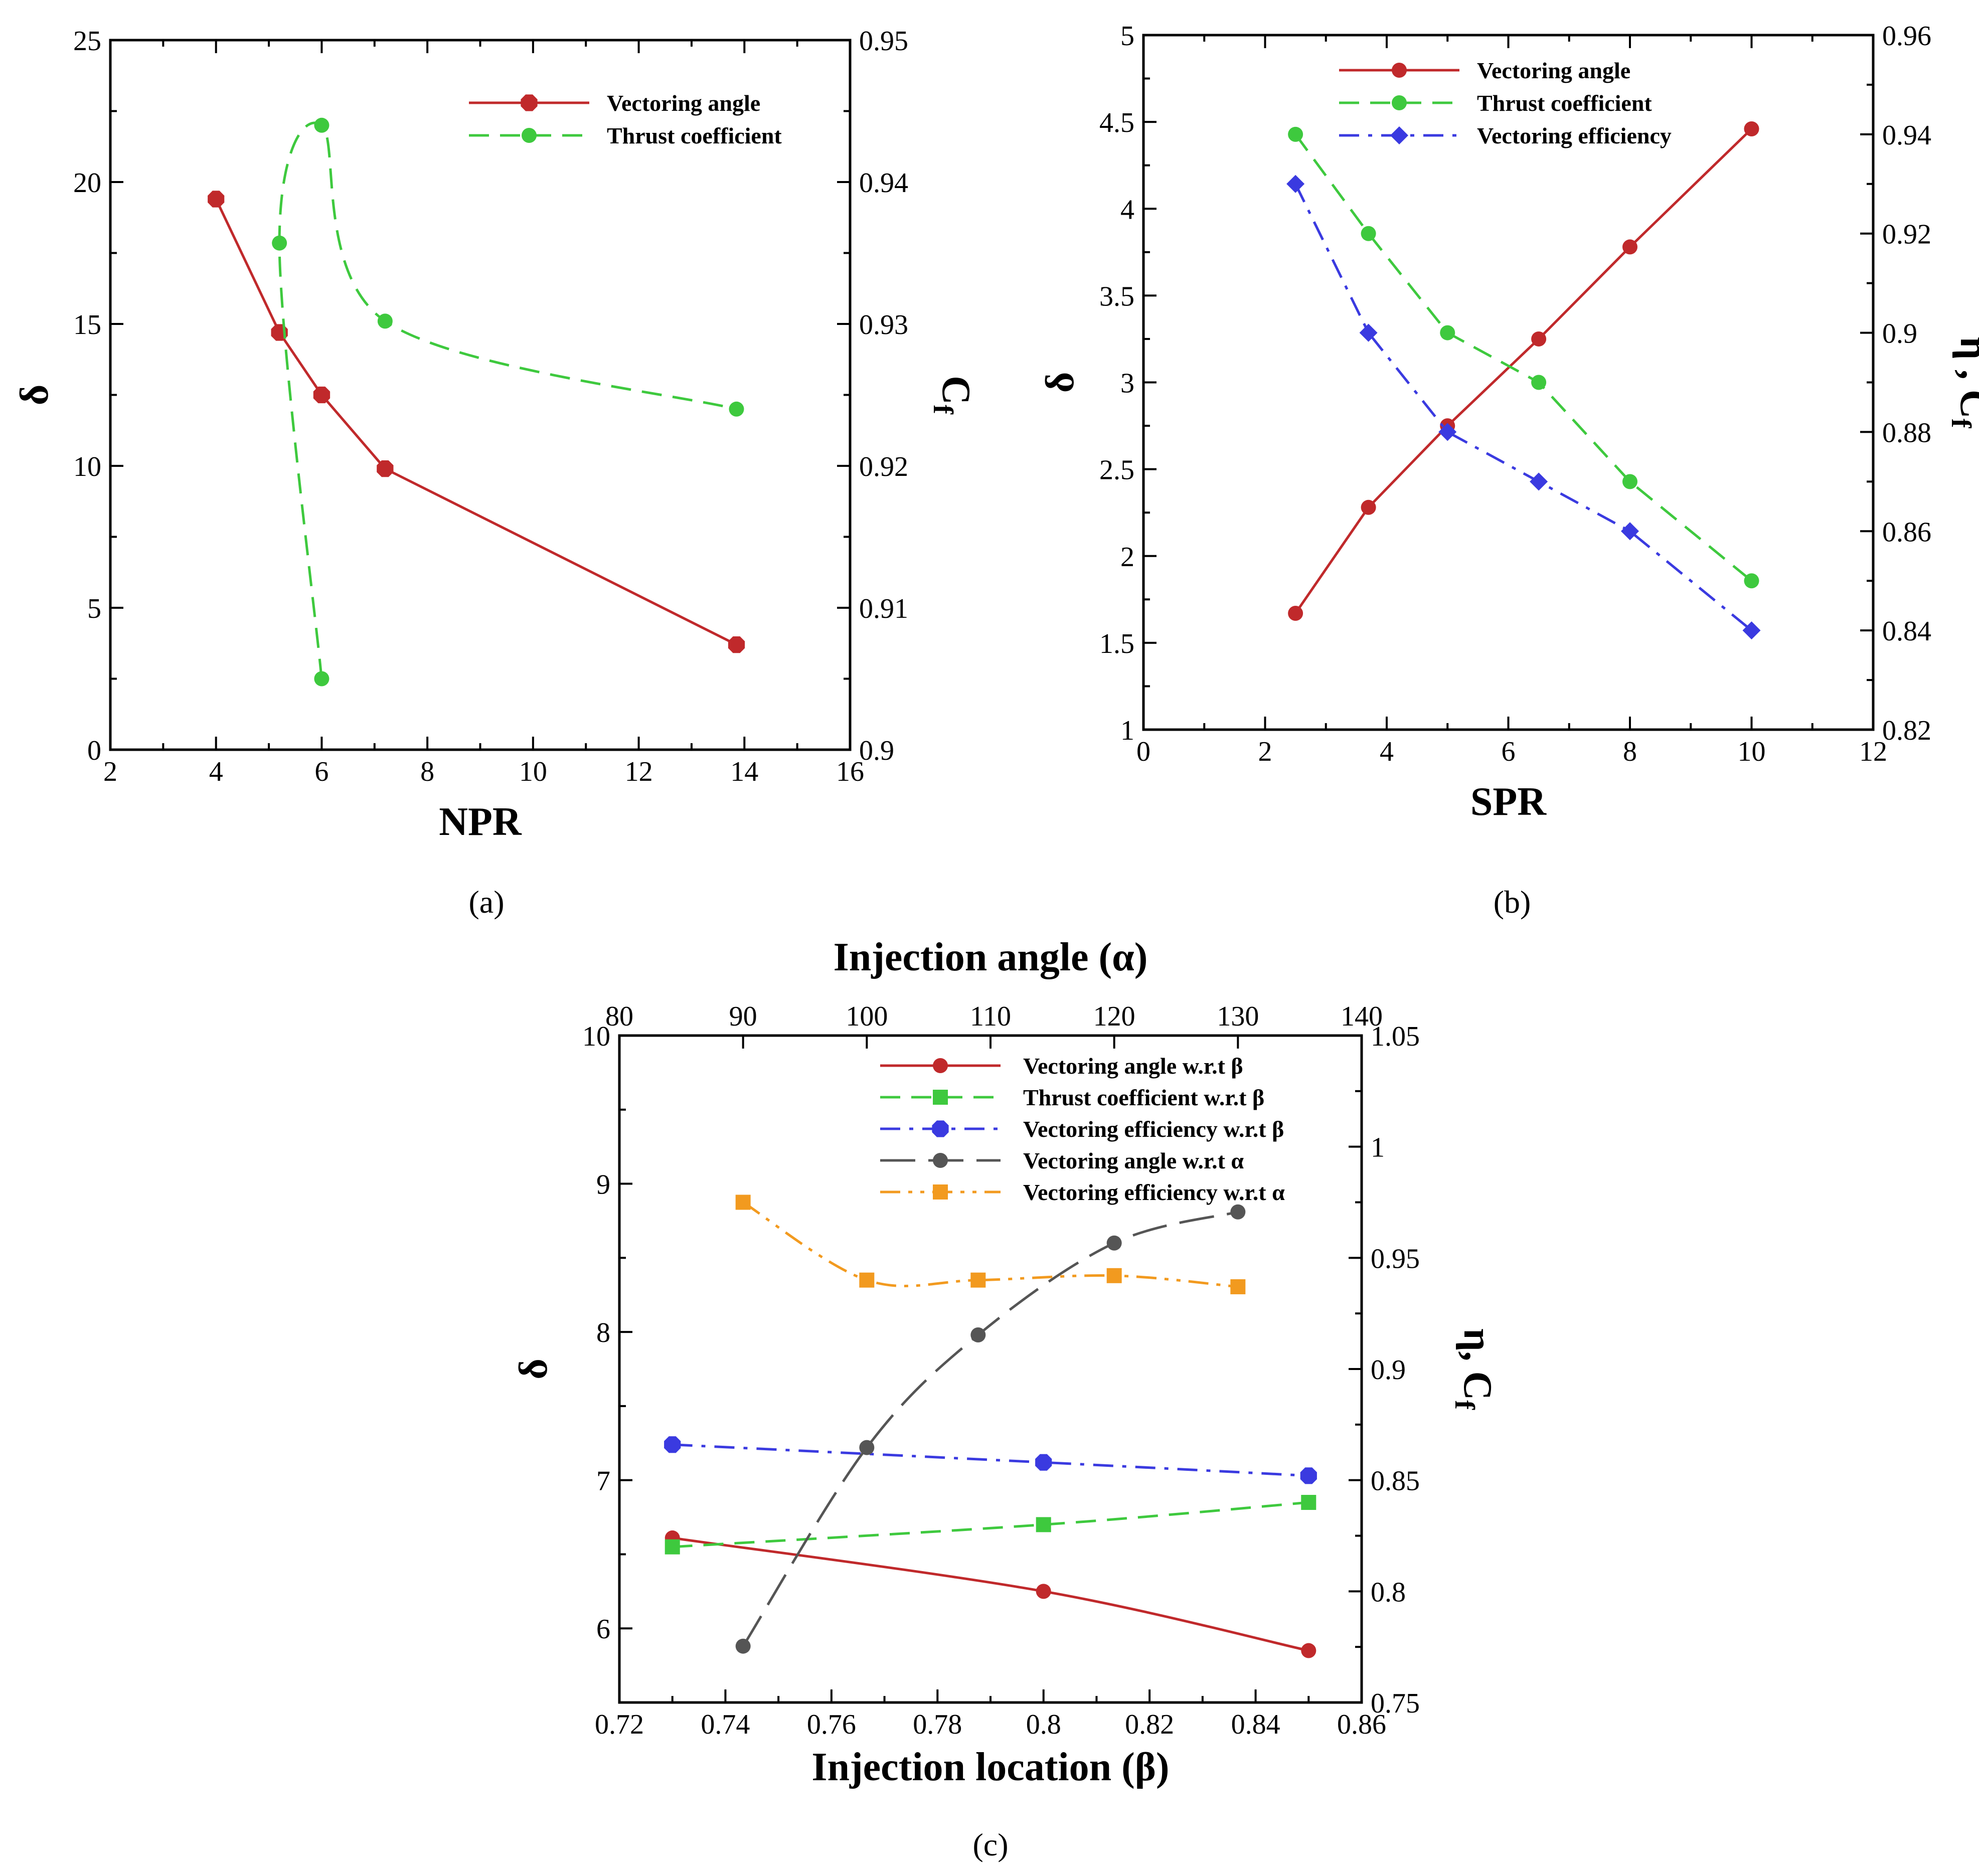 The width and height of the screenshot is (1979, 1876). Describe the element at coordinates (1906, 235) in the screenshot. I see `y2-tick-label: 0.92` at that location.